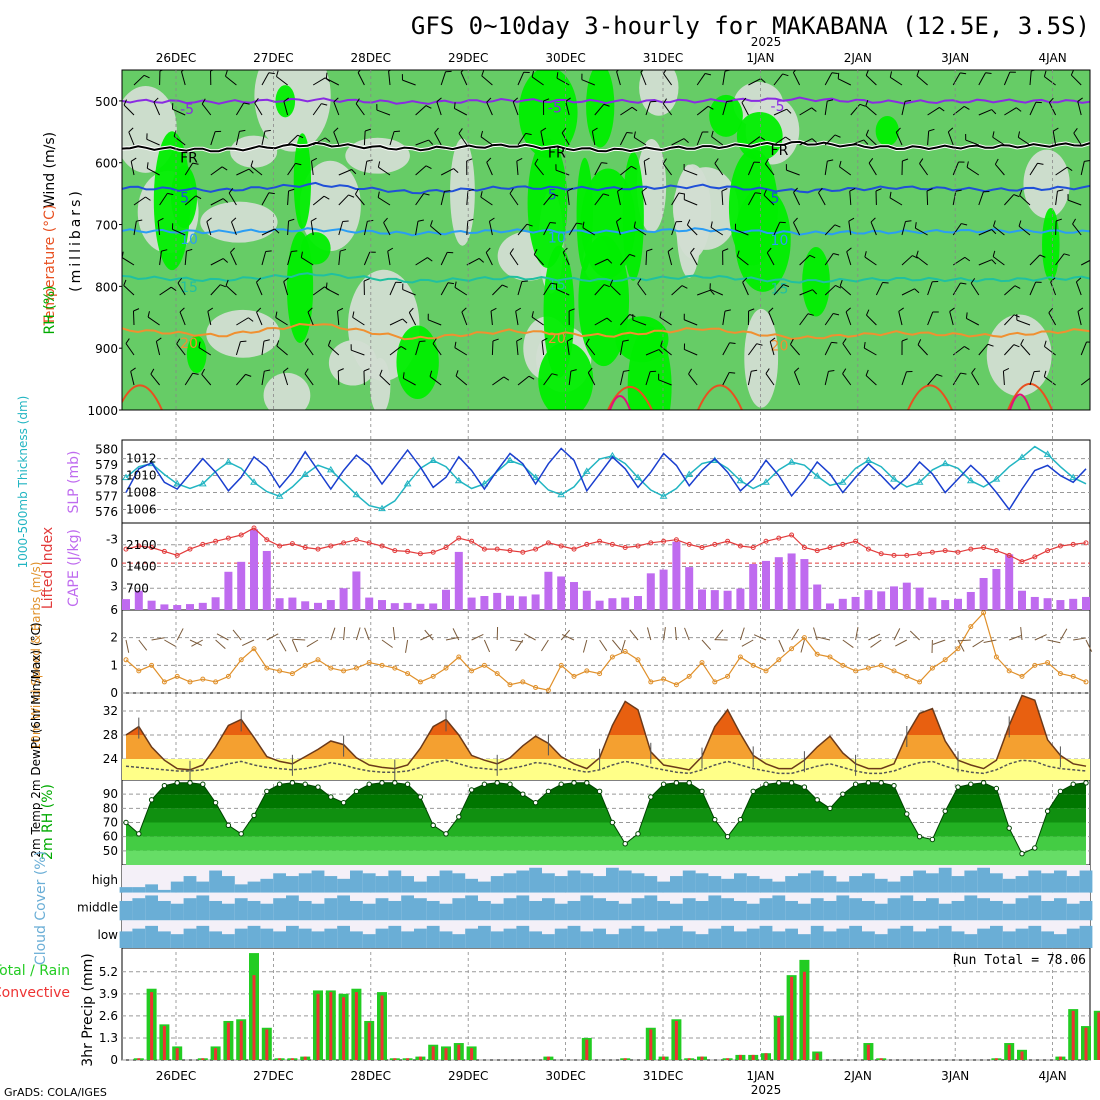 The height and width of the screenshot is (1100, 1100). What do you see at coordinates (102, 411) in the screenshot?
I see `pressure-tick-label: 1000` at bounding box center [102, 411].